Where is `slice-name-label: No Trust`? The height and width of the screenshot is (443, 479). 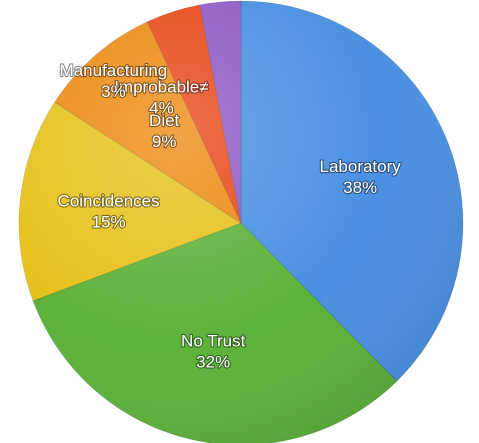
slice-name-label: No Trust is located at coordinates (213, 341).